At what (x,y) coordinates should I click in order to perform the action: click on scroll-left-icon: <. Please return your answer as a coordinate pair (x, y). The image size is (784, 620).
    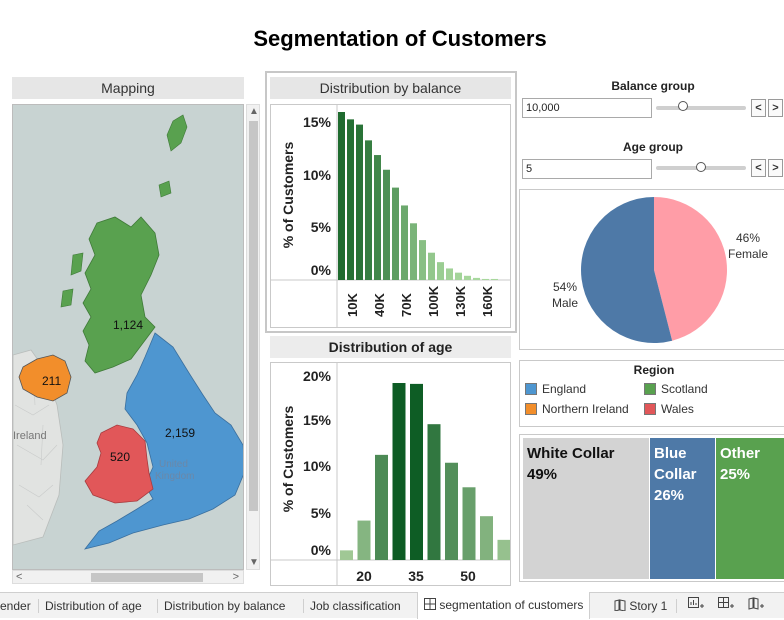
    Looking at the image, I should click on (19, 577).